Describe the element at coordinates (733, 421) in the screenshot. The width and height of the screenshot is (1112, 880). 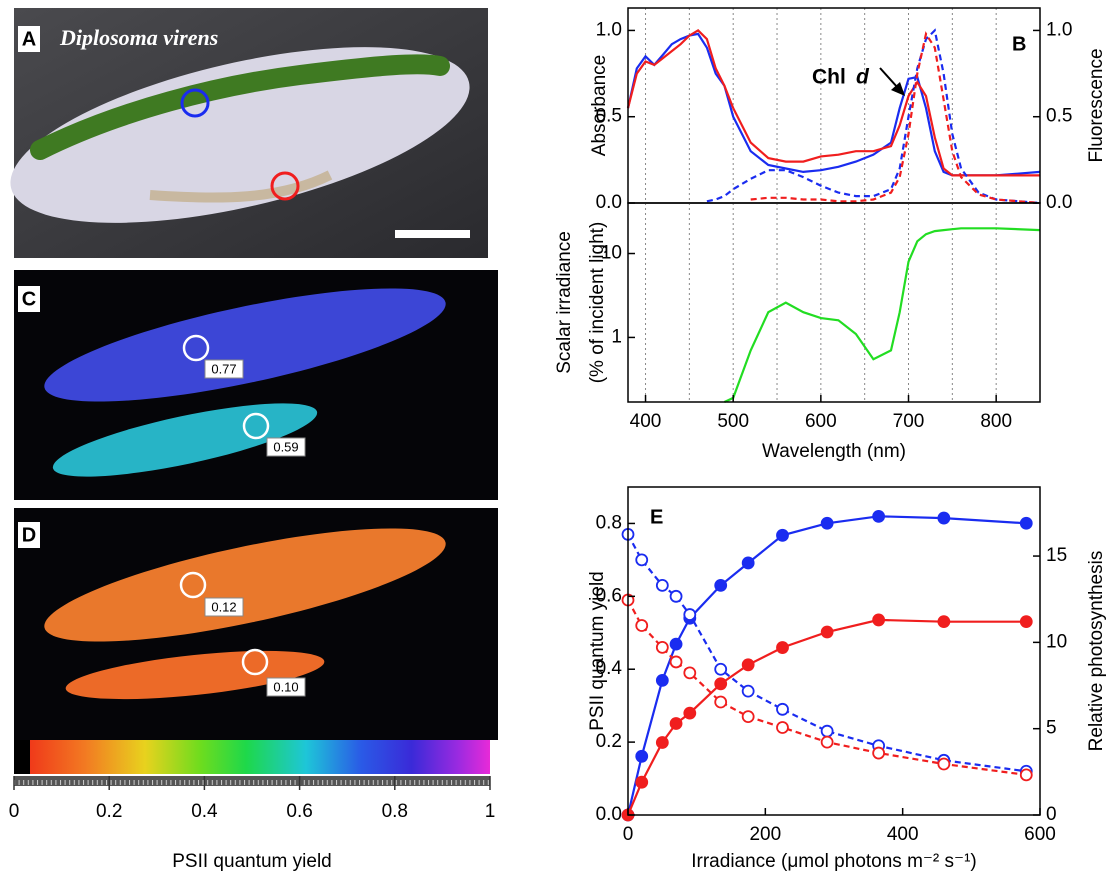
I see `x-tick-label: 500` at that location.